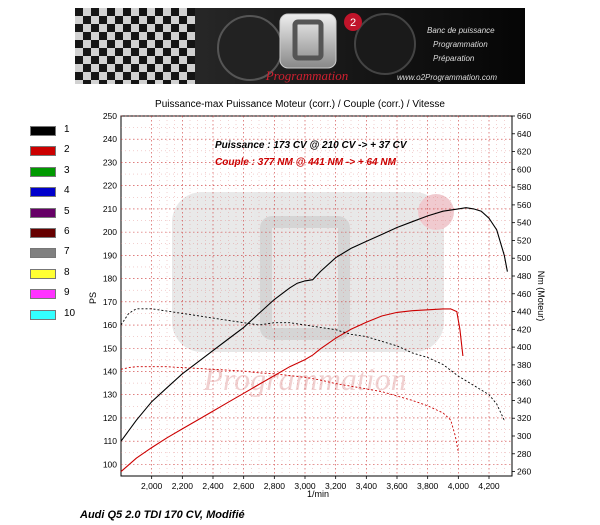  I want to click on legend-item: 3, so click(60, 172).